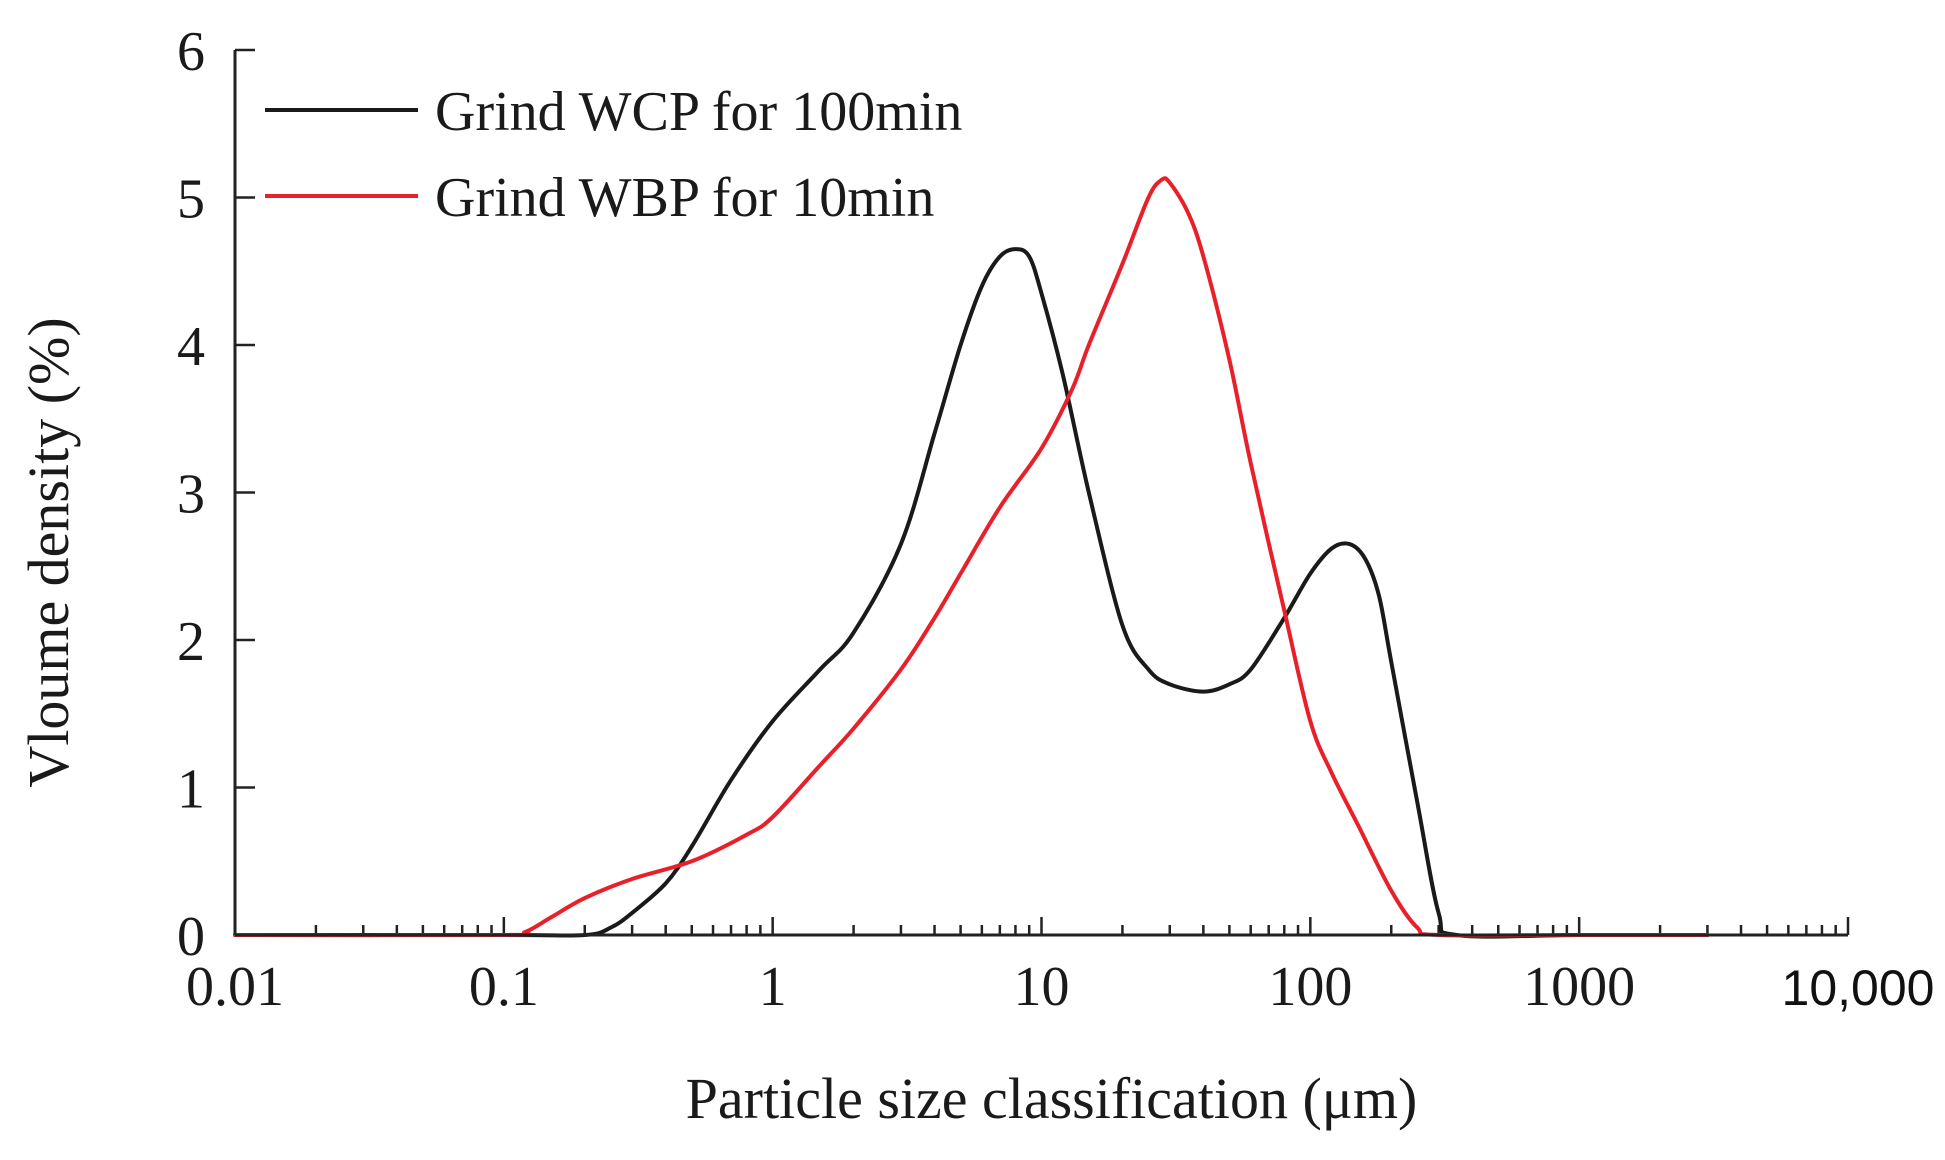 This screenshot has width=1945, height=1160. Describe the element at coordinates (191, 52) in the screenshot. I see `y-tick-label: 6` at that location.